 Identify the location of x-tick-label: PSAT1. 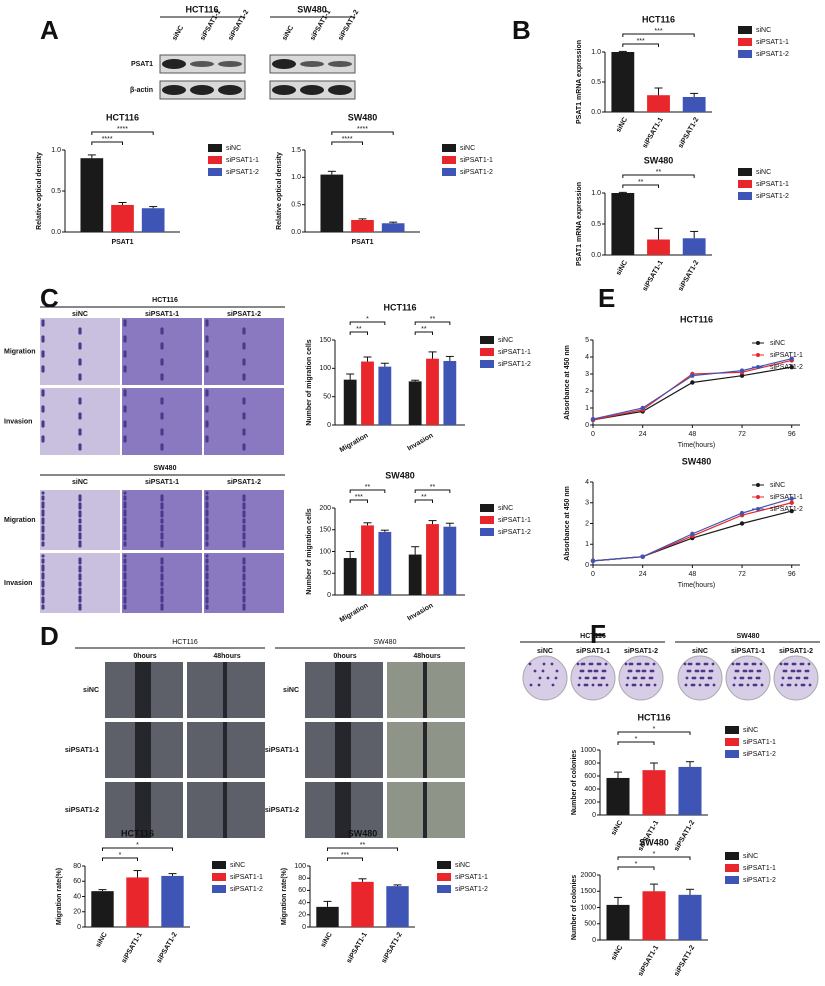
(362, 242).